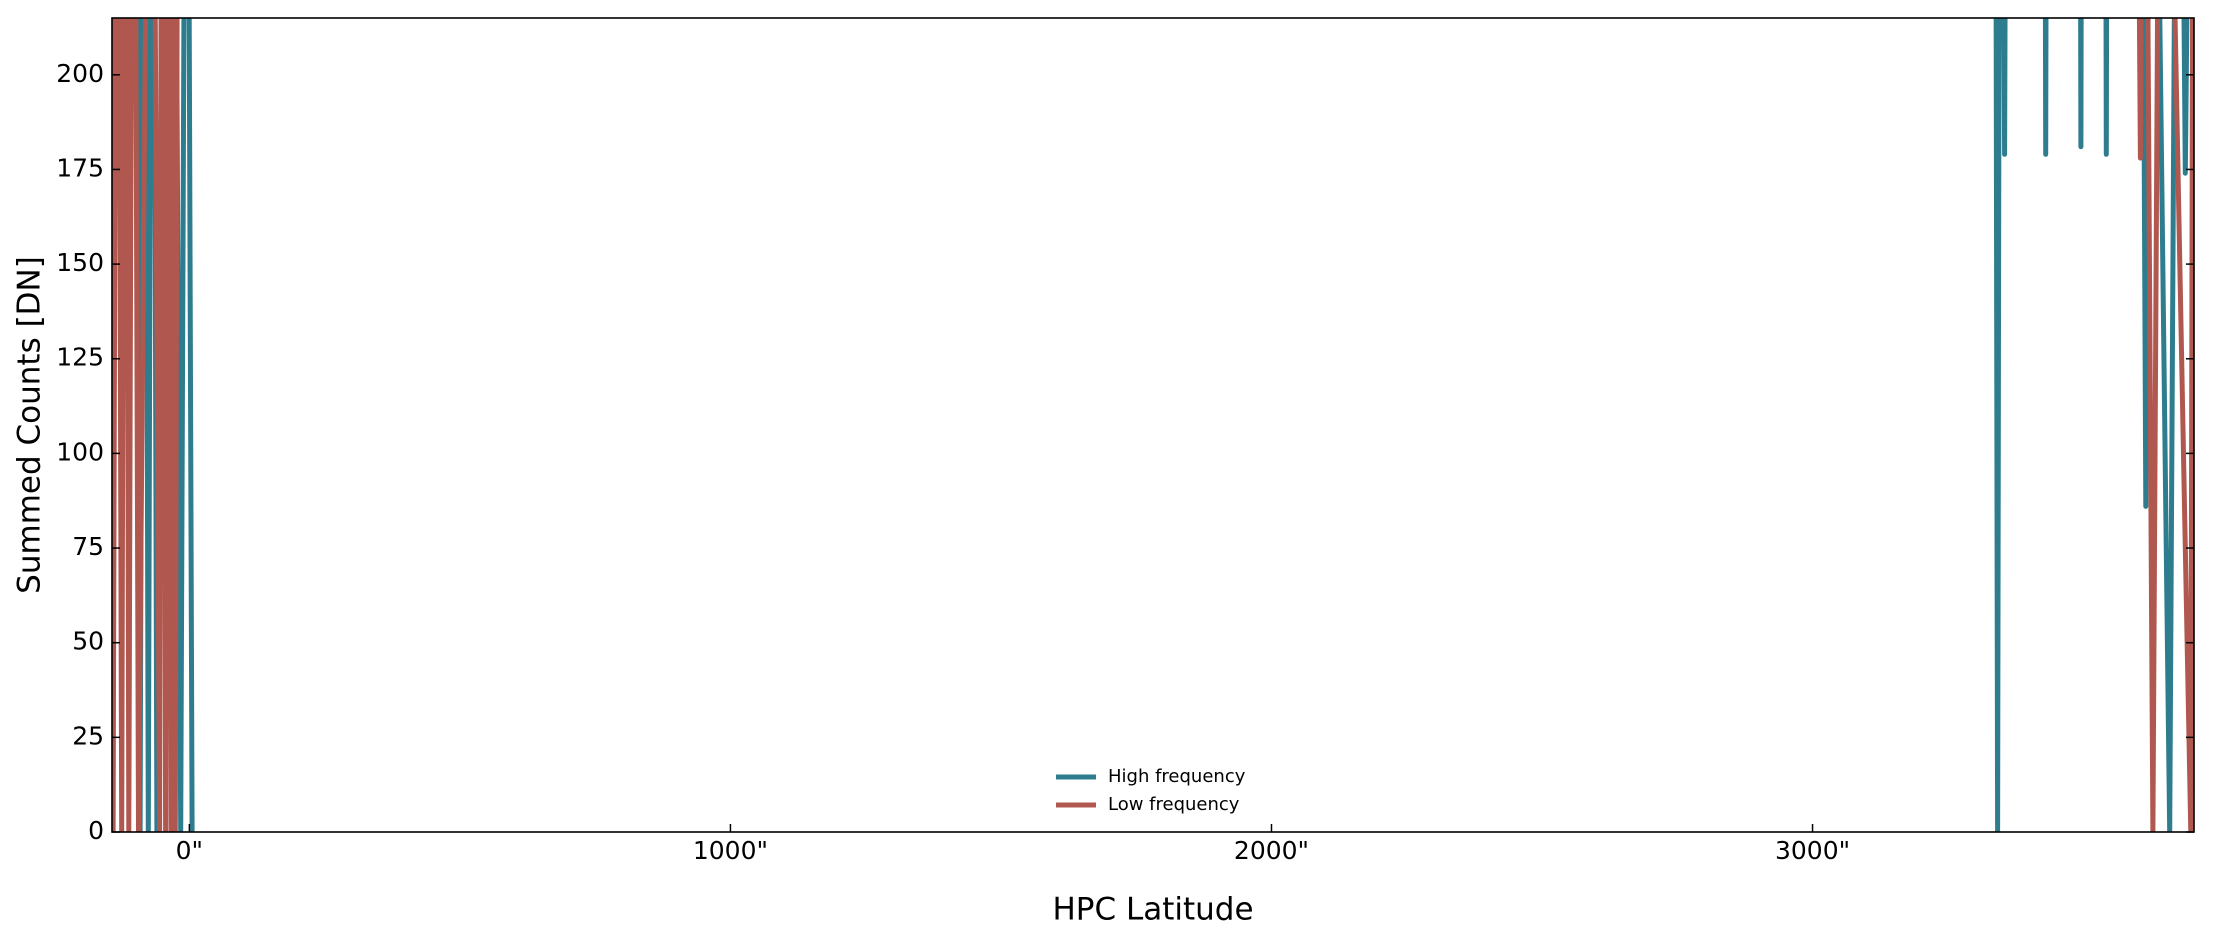 The width and height of the screenshot is (2214, 947). What do you see at coordinates (80, 167) in the screenshot?
I see `y-tick-label: 175` at bounding box center [80, 167].